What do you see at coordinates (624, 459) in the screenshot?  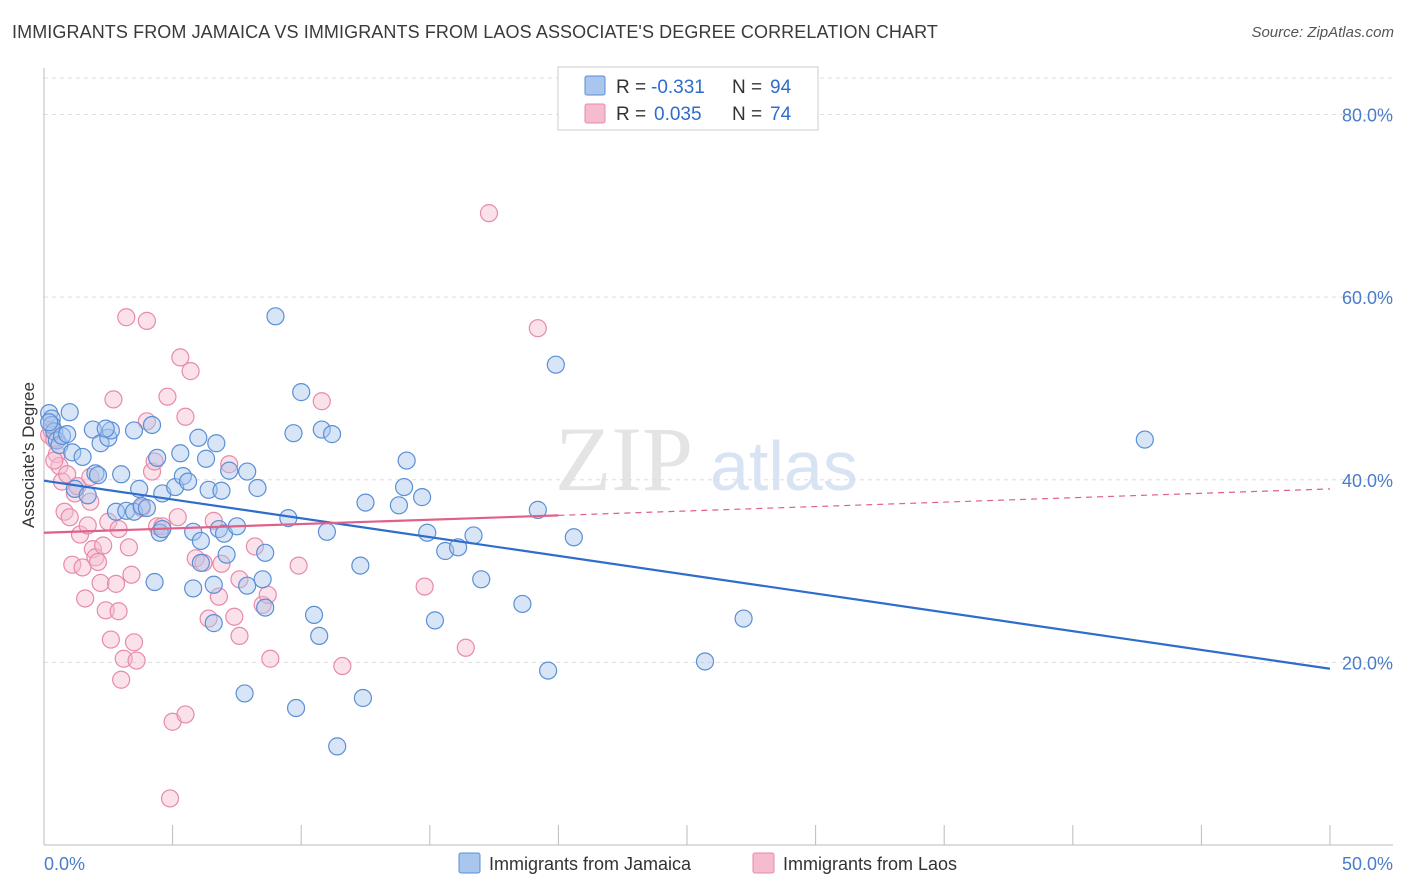 I see `watermark-zip: ZIP` at bounding box center [624, 459].